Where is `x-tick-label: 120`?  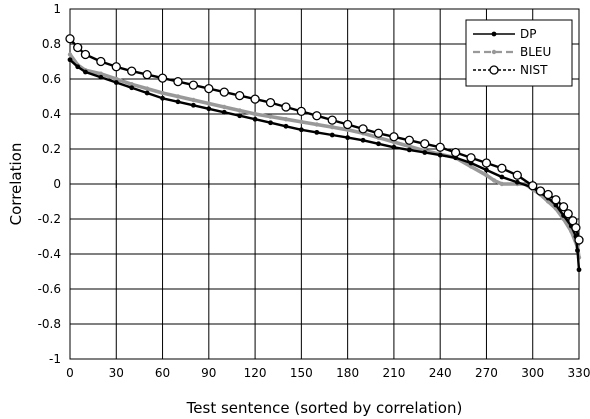
x-tick-label: 120 is located at coordinates (255, 373).